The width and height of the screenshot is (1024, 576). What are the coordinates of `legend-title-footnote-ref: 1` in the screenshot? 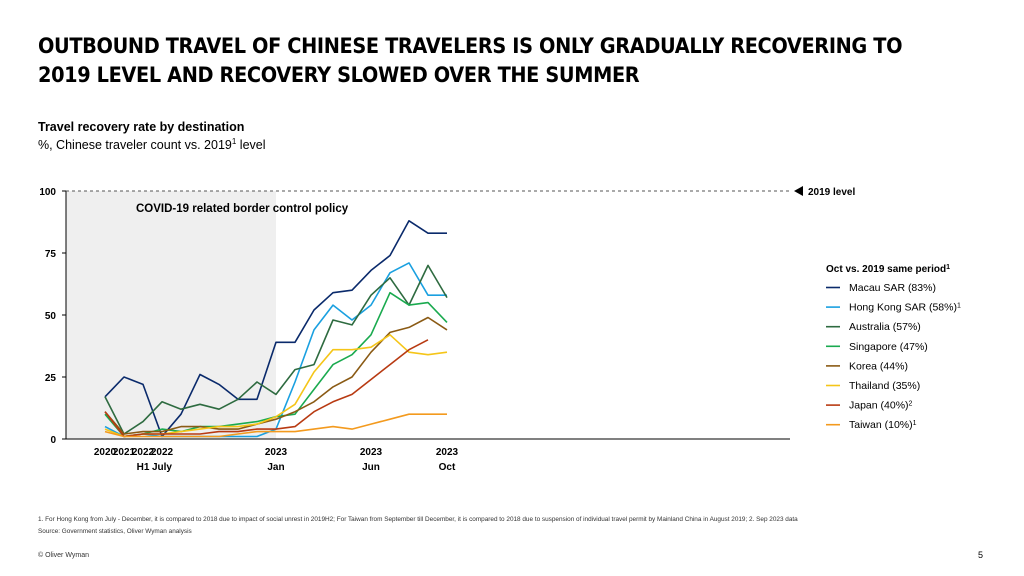 It's located at (948, 267).